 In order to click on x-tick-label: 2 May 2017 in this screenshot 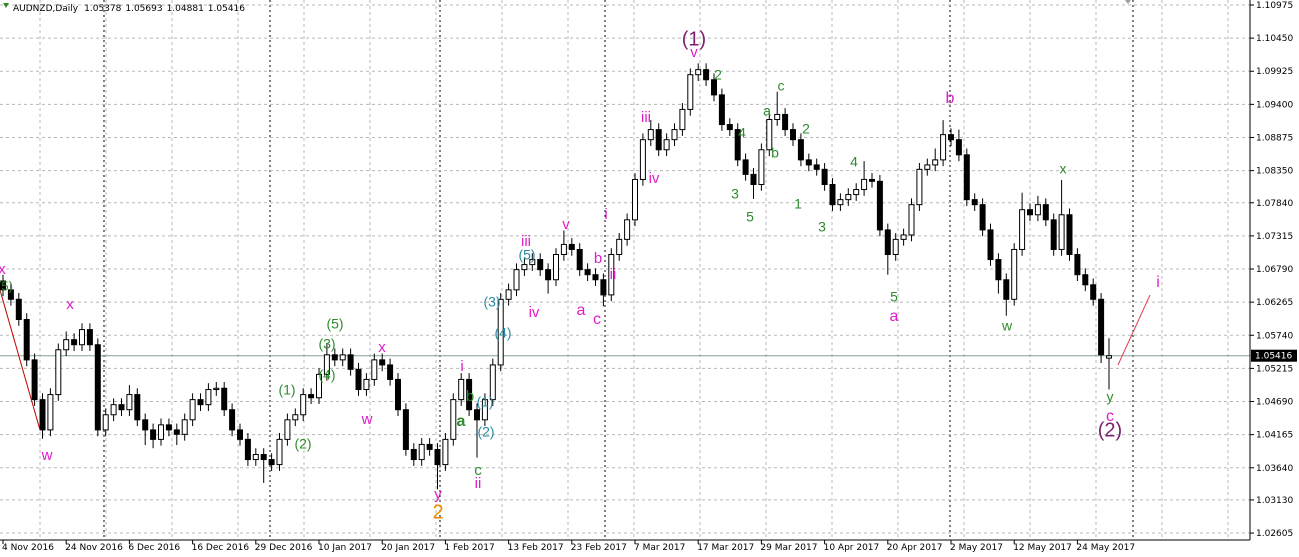, I will do `click(976, 548)`.